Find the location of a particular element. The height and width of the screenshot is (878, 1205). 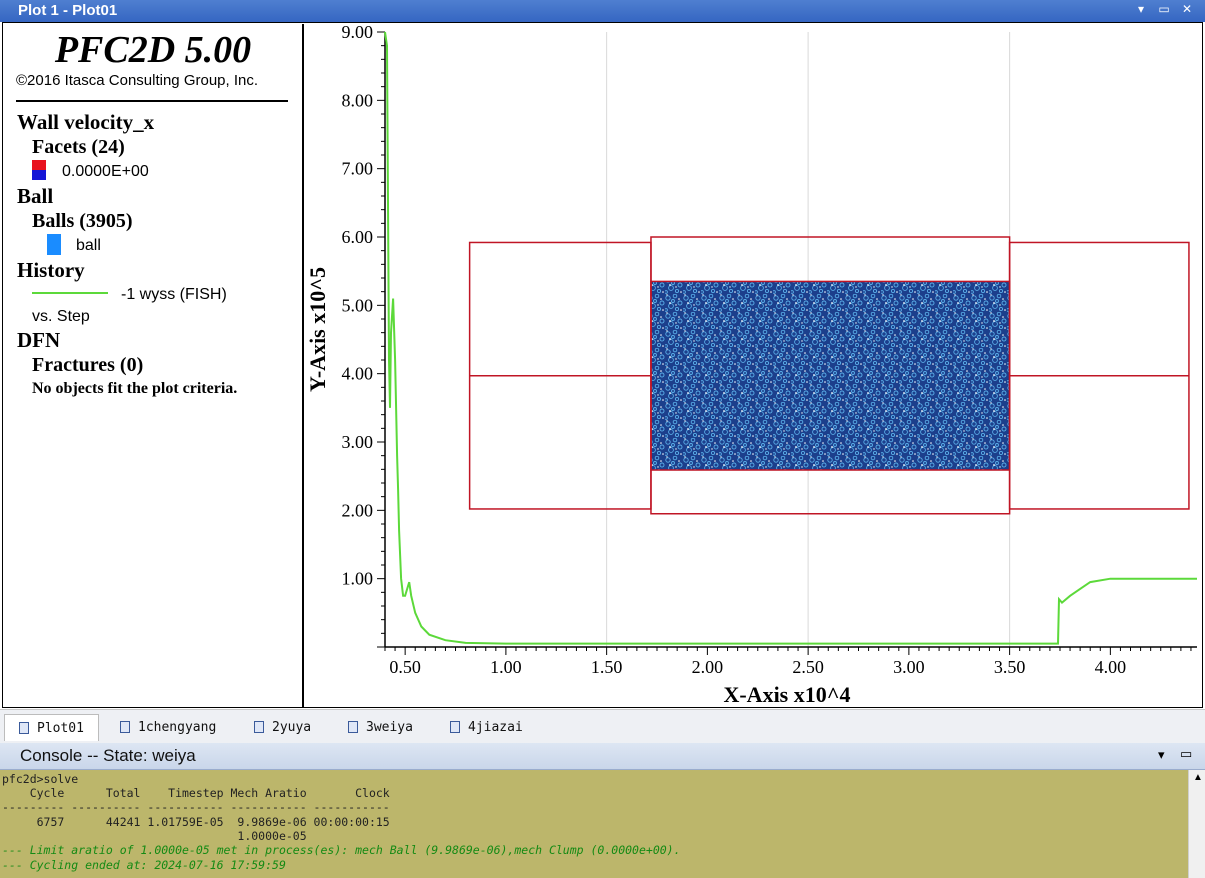

close-icon: ✕ is located at coordinates (1187, 9).